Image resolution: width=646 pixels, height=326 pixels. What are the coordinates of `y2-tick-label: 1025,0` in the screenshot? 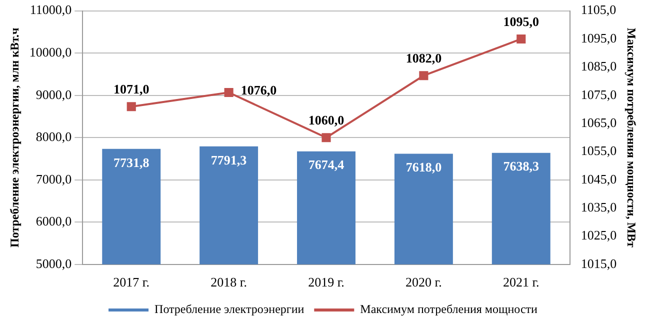 It's located at (598, 235).